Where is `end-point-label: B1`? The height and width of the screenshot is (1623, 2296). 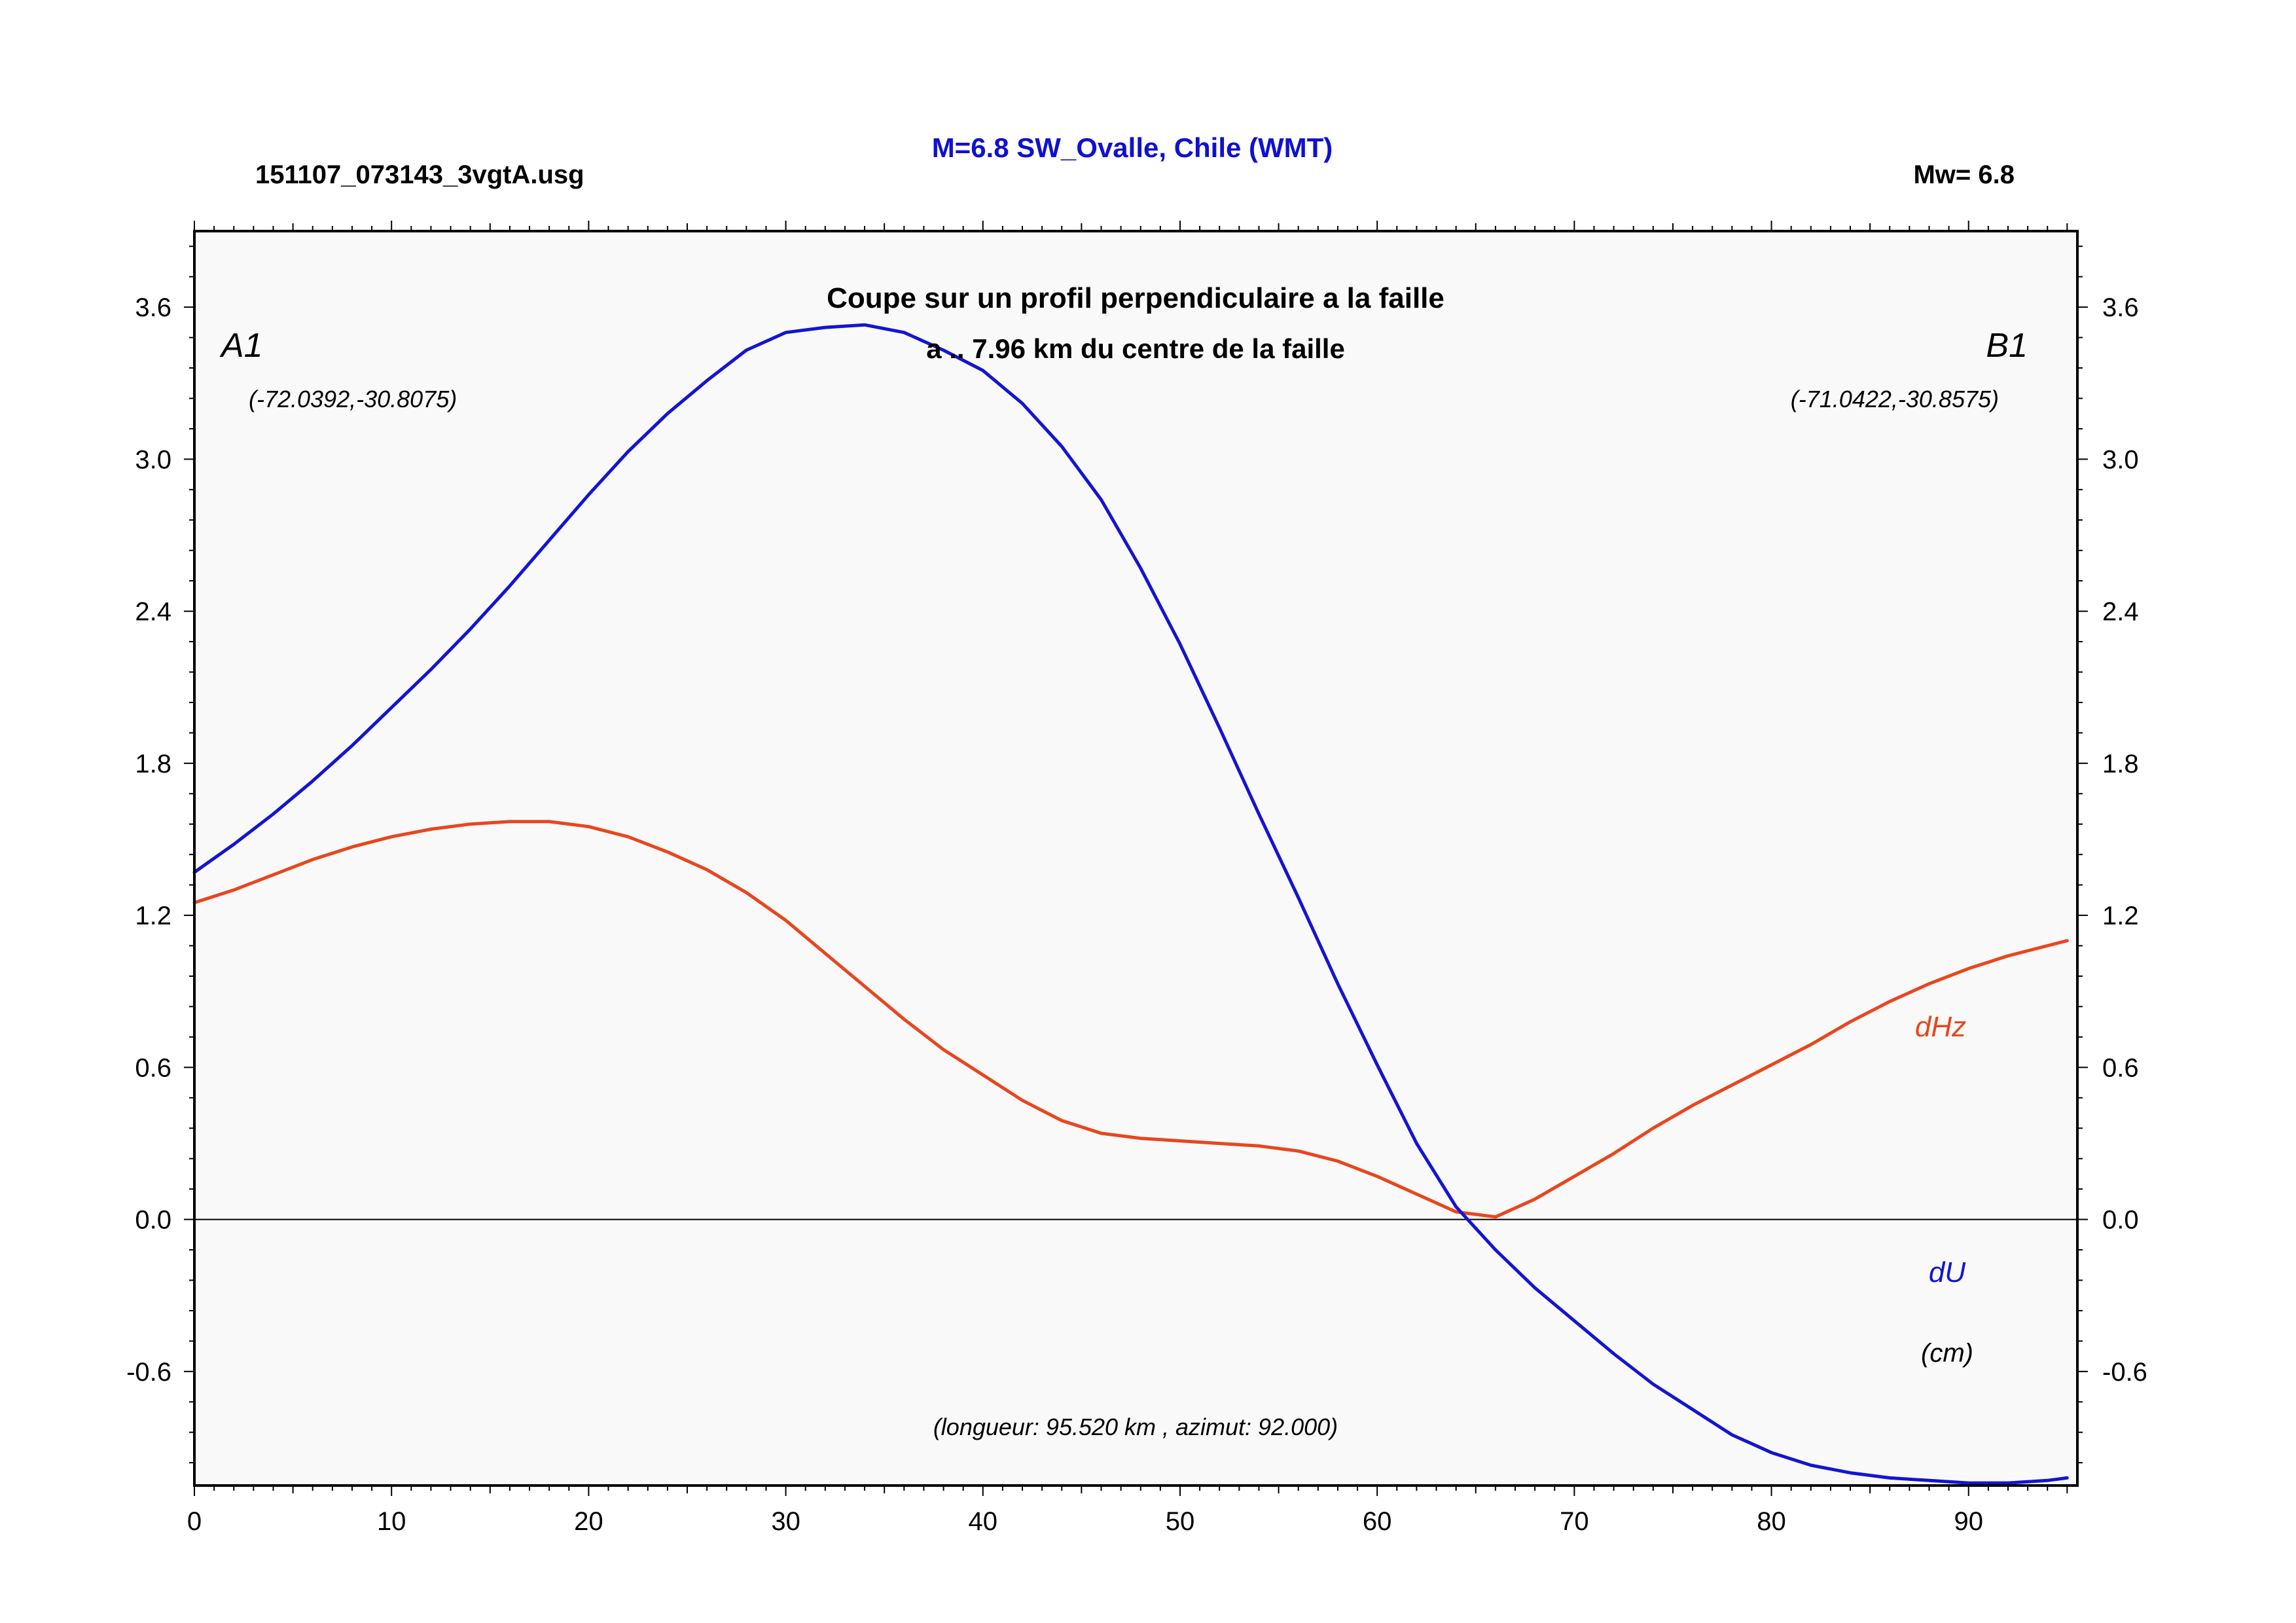 end-point-label: B1 is located at coordinates (2007, 346).